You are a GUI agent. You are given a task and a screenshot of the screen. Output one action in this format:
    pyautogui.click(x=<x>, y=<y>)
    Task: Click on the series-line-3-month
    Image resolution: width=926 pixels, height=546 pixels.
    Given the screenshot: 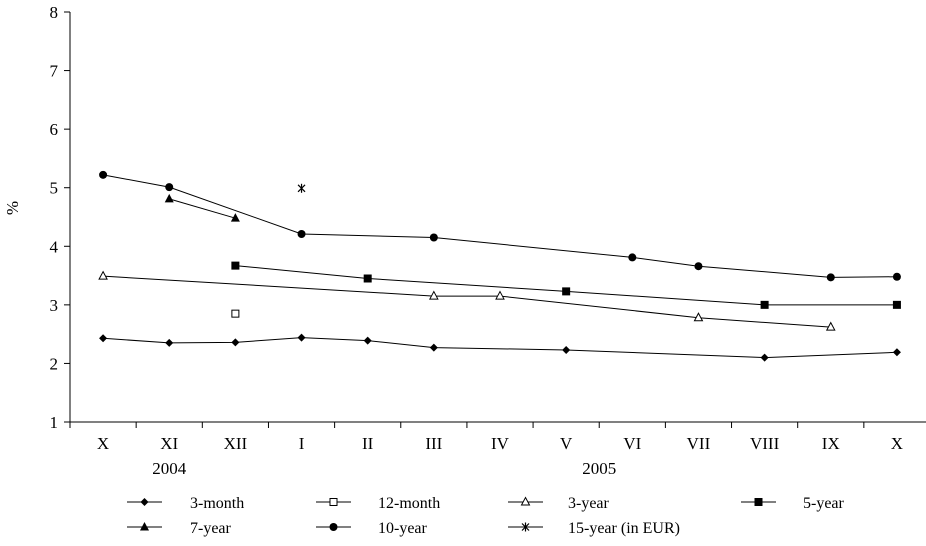 What is the action you would take?
    pyautogui.click(x=500, y=348)
    